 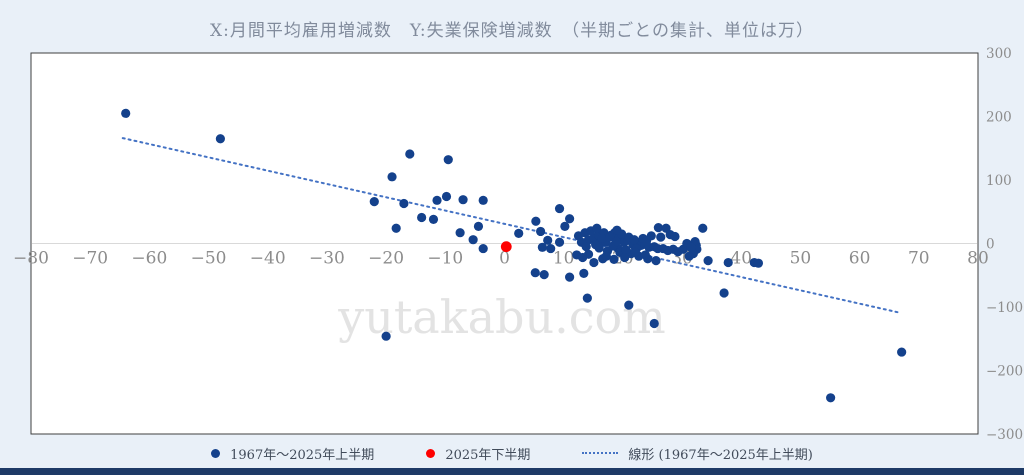 I want to click on y-tick-label: −100, so click(x=1004, y=308).